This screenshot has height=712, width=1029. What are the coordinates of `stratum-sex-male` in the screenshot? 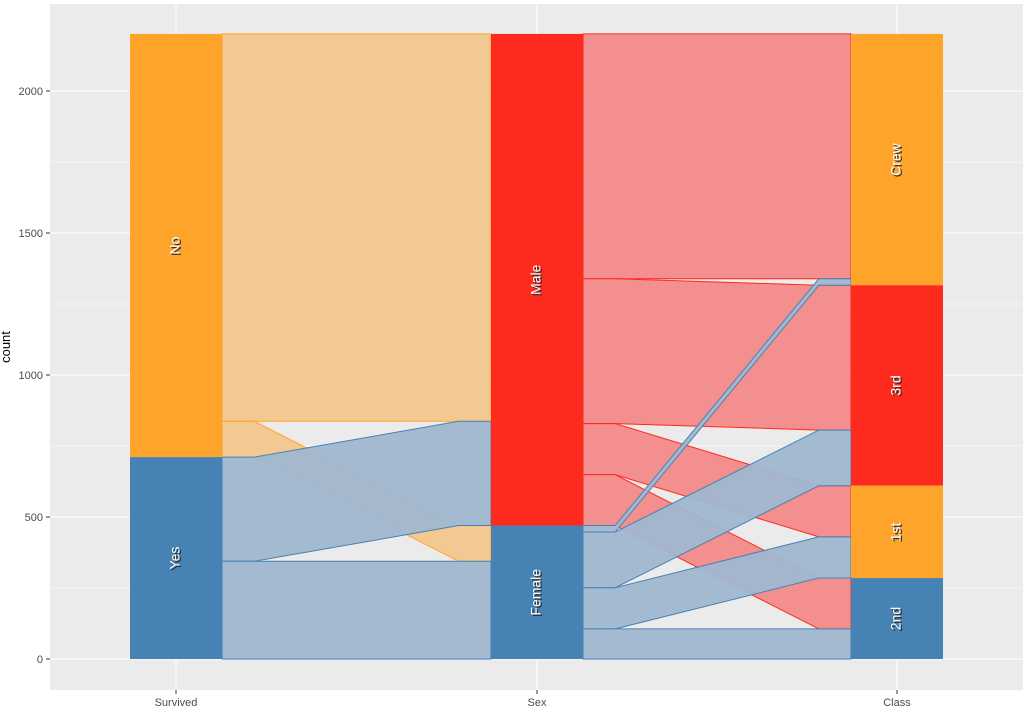 It's located at (537, 279).